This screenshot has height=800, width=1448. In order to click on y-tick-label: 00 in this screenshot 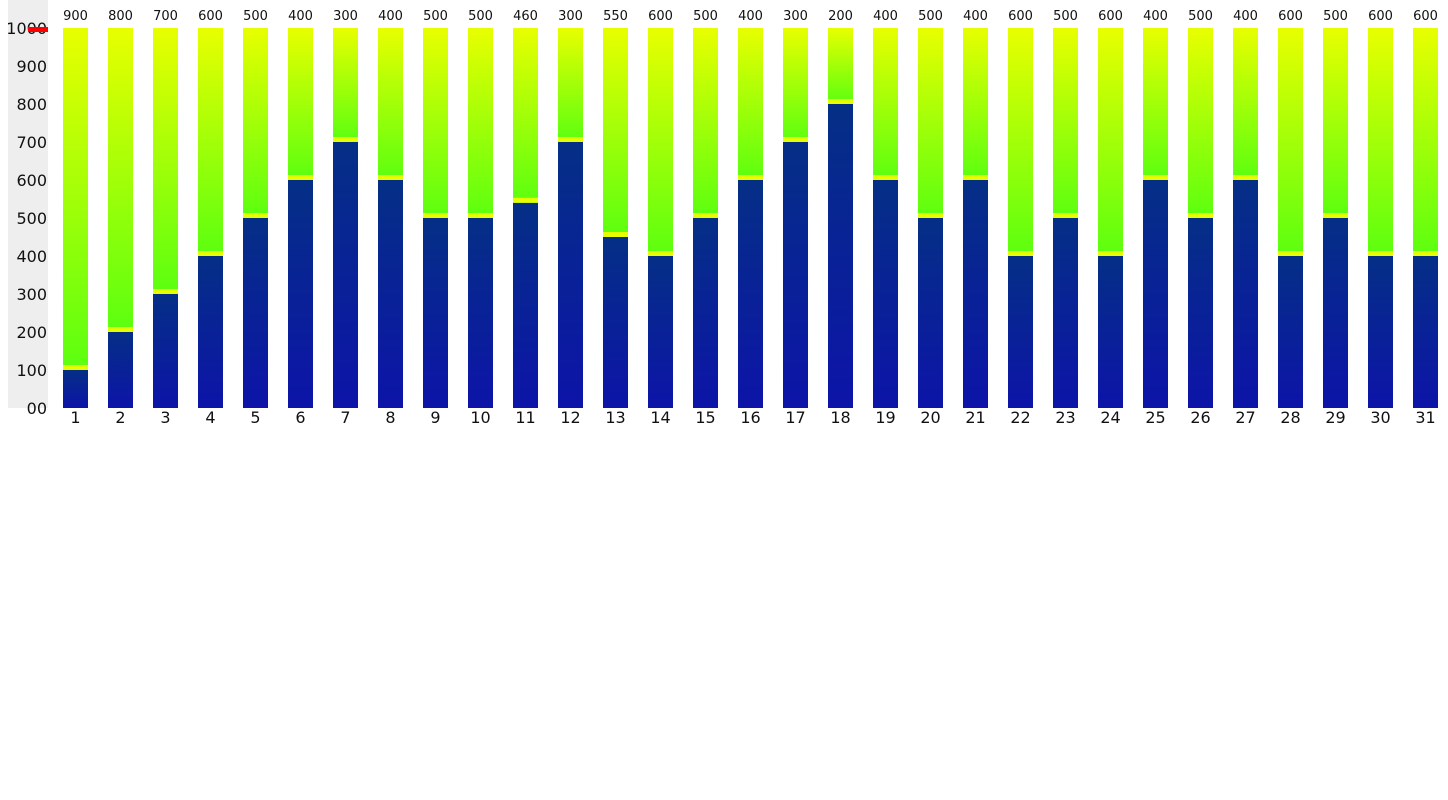, I will do `click(37, 408)`.